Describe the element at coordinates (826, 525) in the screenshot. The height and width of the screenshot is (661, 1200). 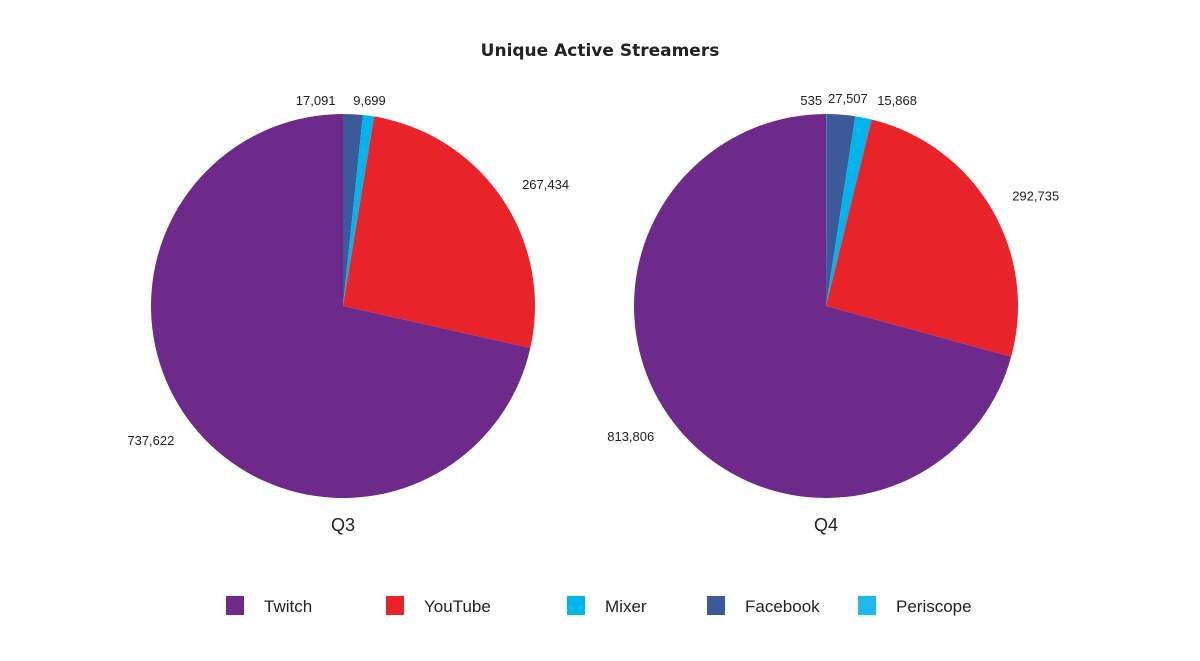
I see `q4-label: Q4` at that location.